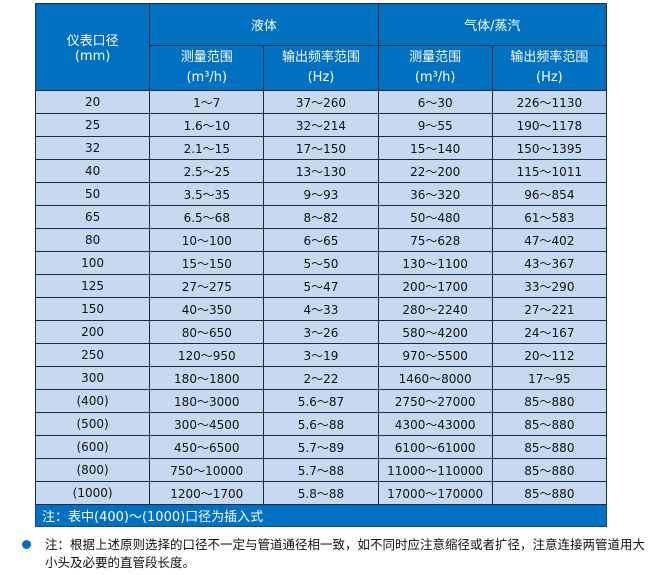 This screenshot has height=575, width=655. I want to click on bullet-icon, so click(26, 544).